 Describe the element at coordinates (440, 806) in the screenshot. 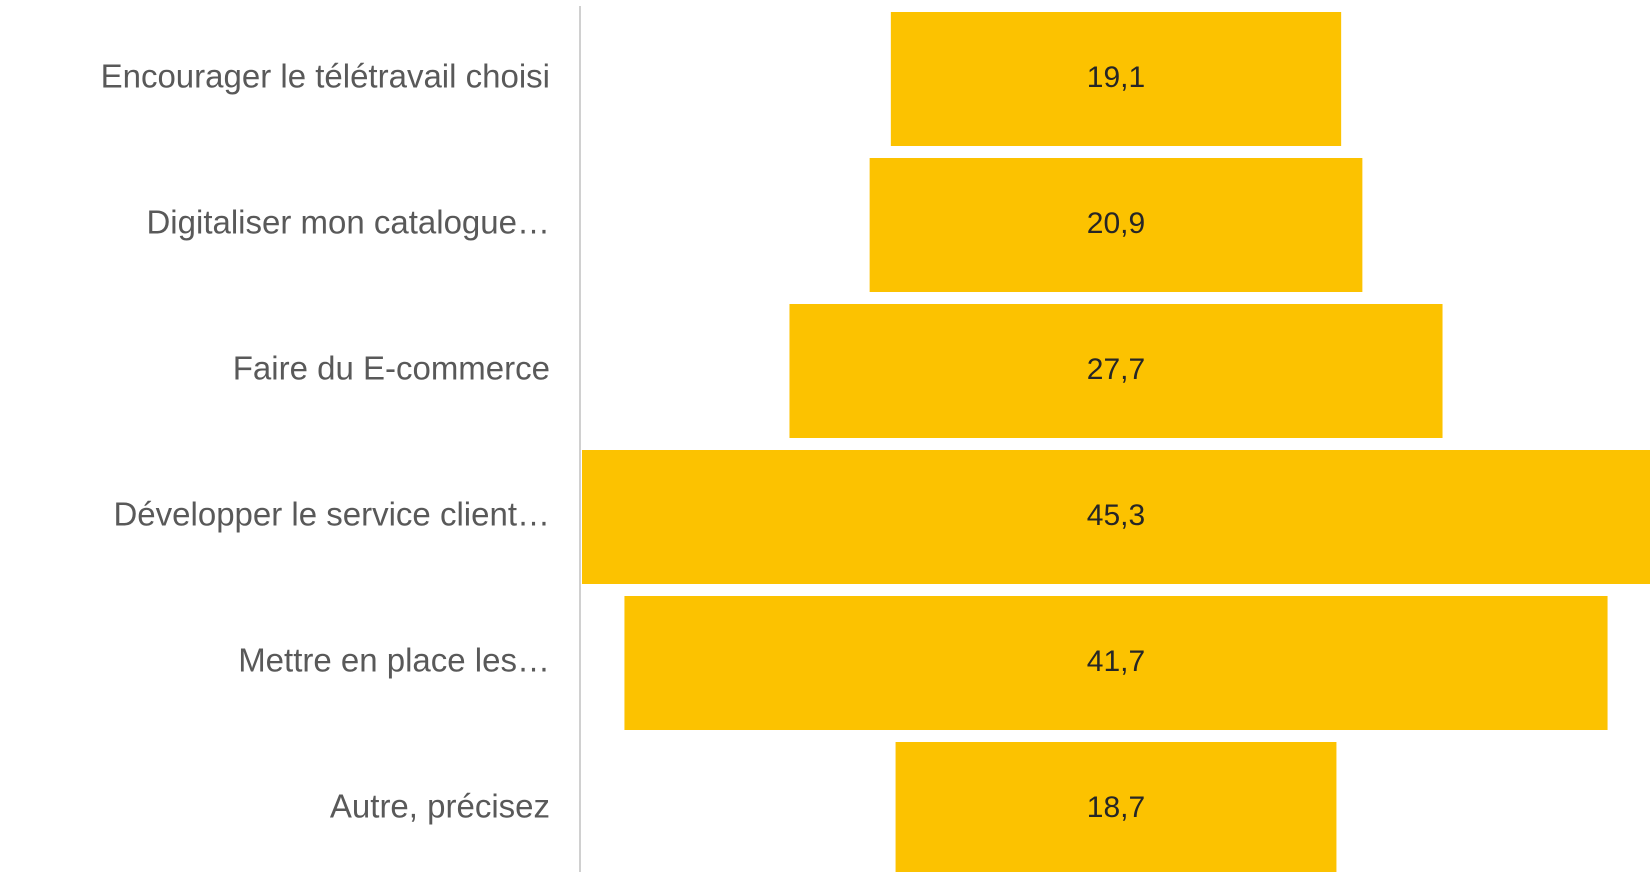

I see `category-label: Autre, précisez` at that location.